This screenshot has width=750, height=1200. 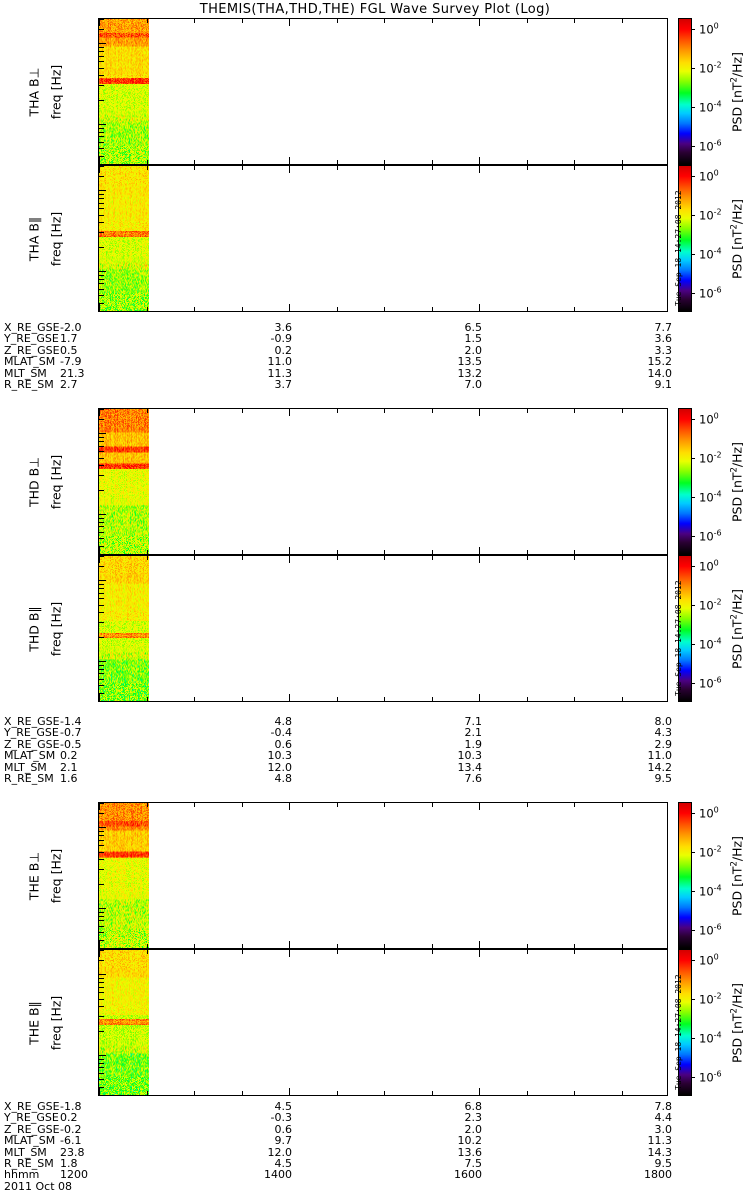 I want to click on row-value: -0.9, so click(x=281, y=339).